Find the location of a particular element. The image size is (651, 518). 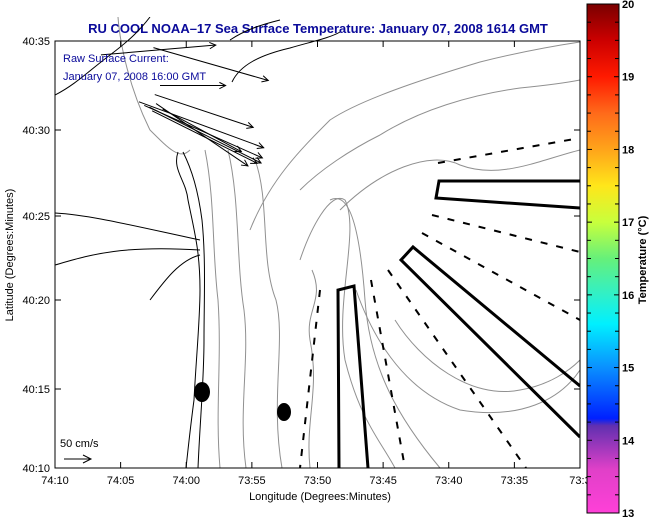

x-tick-label: 73:35 is located at coordinates (515, 481).